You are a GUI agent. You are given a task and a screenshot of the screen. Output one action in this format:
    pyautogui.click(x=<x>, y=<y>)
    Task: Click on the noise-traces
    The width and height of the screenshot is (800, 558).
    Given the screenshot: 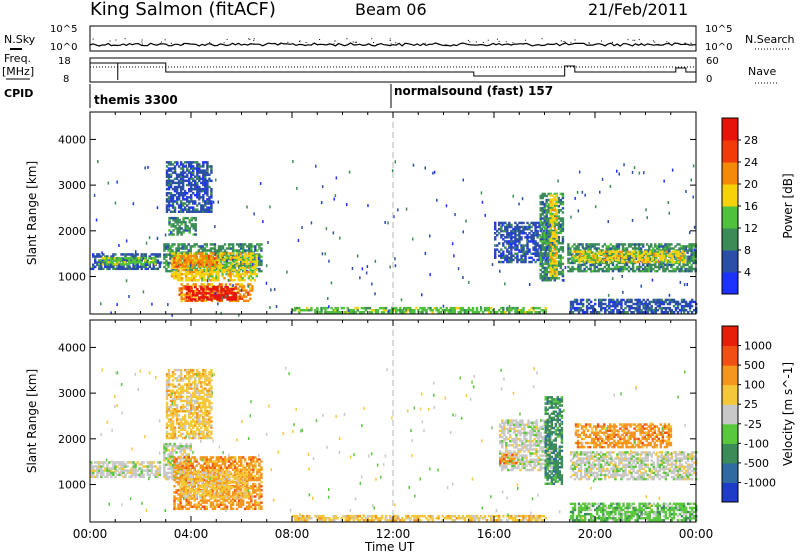 What is the action you would take?
    pyautogui.click(x=393, y=42)
    